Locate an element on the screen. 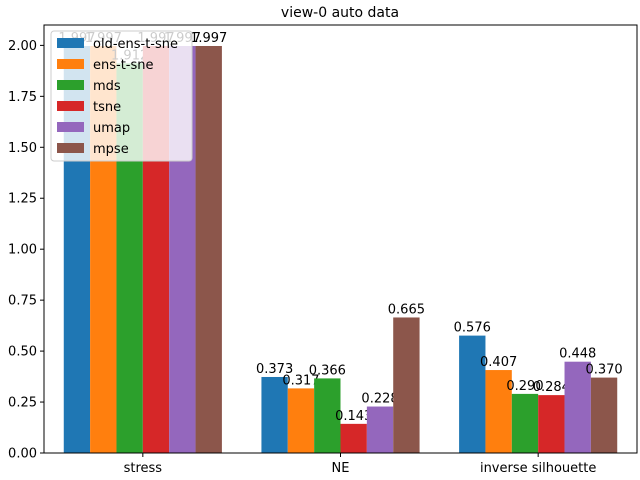 The height and width of the screenshot is (480, 640). legend-label: old-ens-t-sne is located at coordinates (135, 44).